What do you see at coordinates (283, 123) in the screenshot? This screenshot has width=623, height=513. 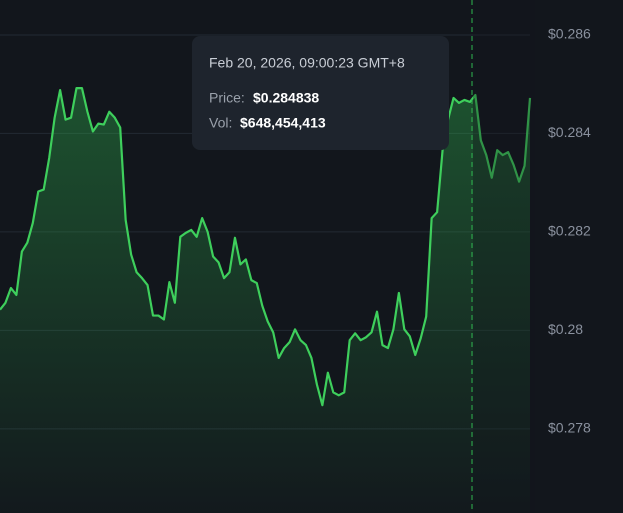 I see `tooltip-volume: $648,454,413` at bounding box center [283, 123].